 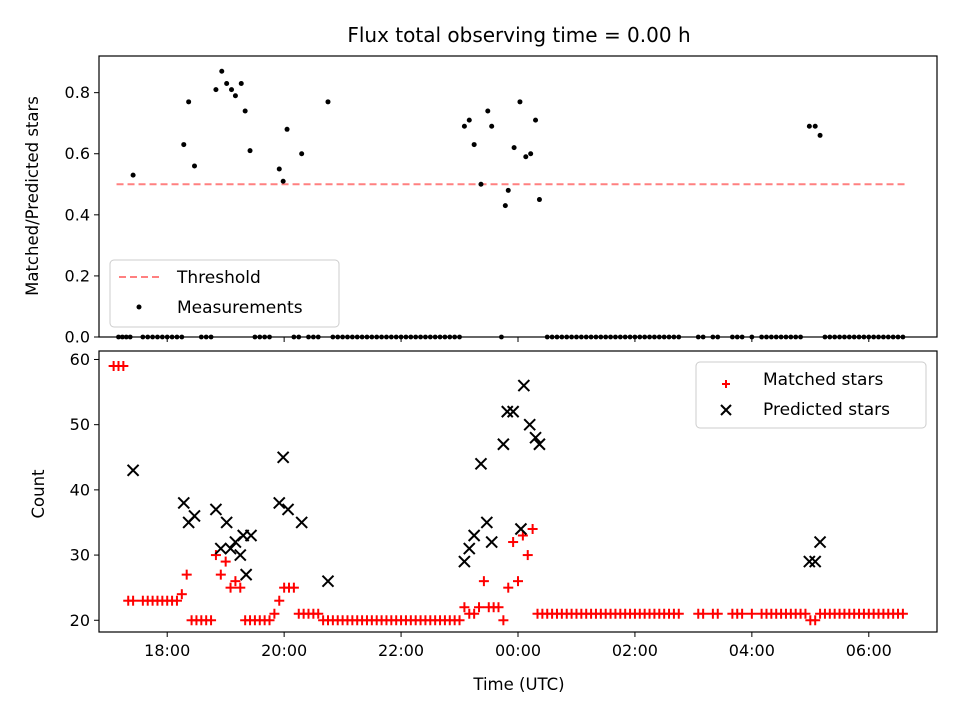 What do you see at coordinates (80, 555) in the screenshot?
I see `bottom-y-tick-label: 30` at bounding box center [80, 555].